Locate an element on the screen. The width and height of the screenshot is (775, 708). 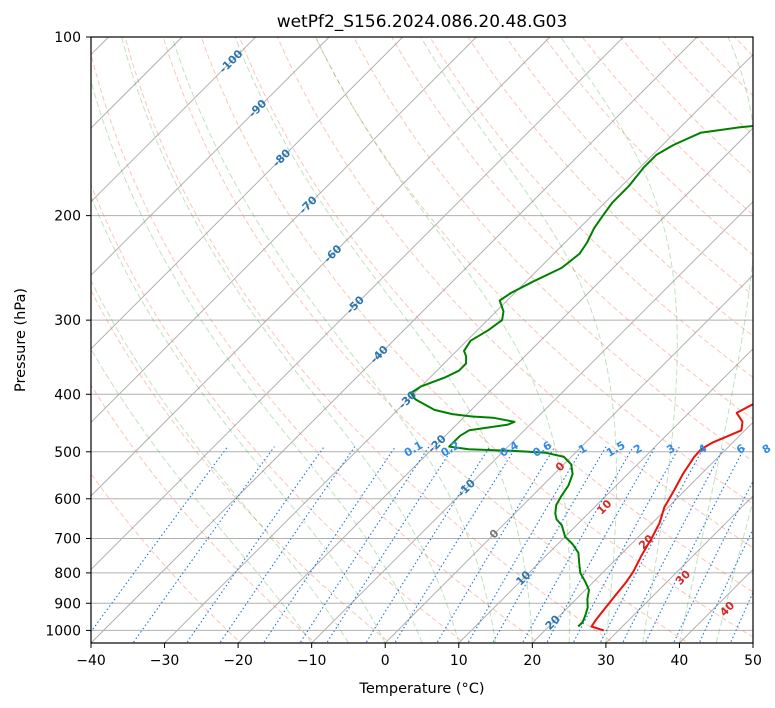
x-tick-label: 0 is located at coordinates (385, 661).